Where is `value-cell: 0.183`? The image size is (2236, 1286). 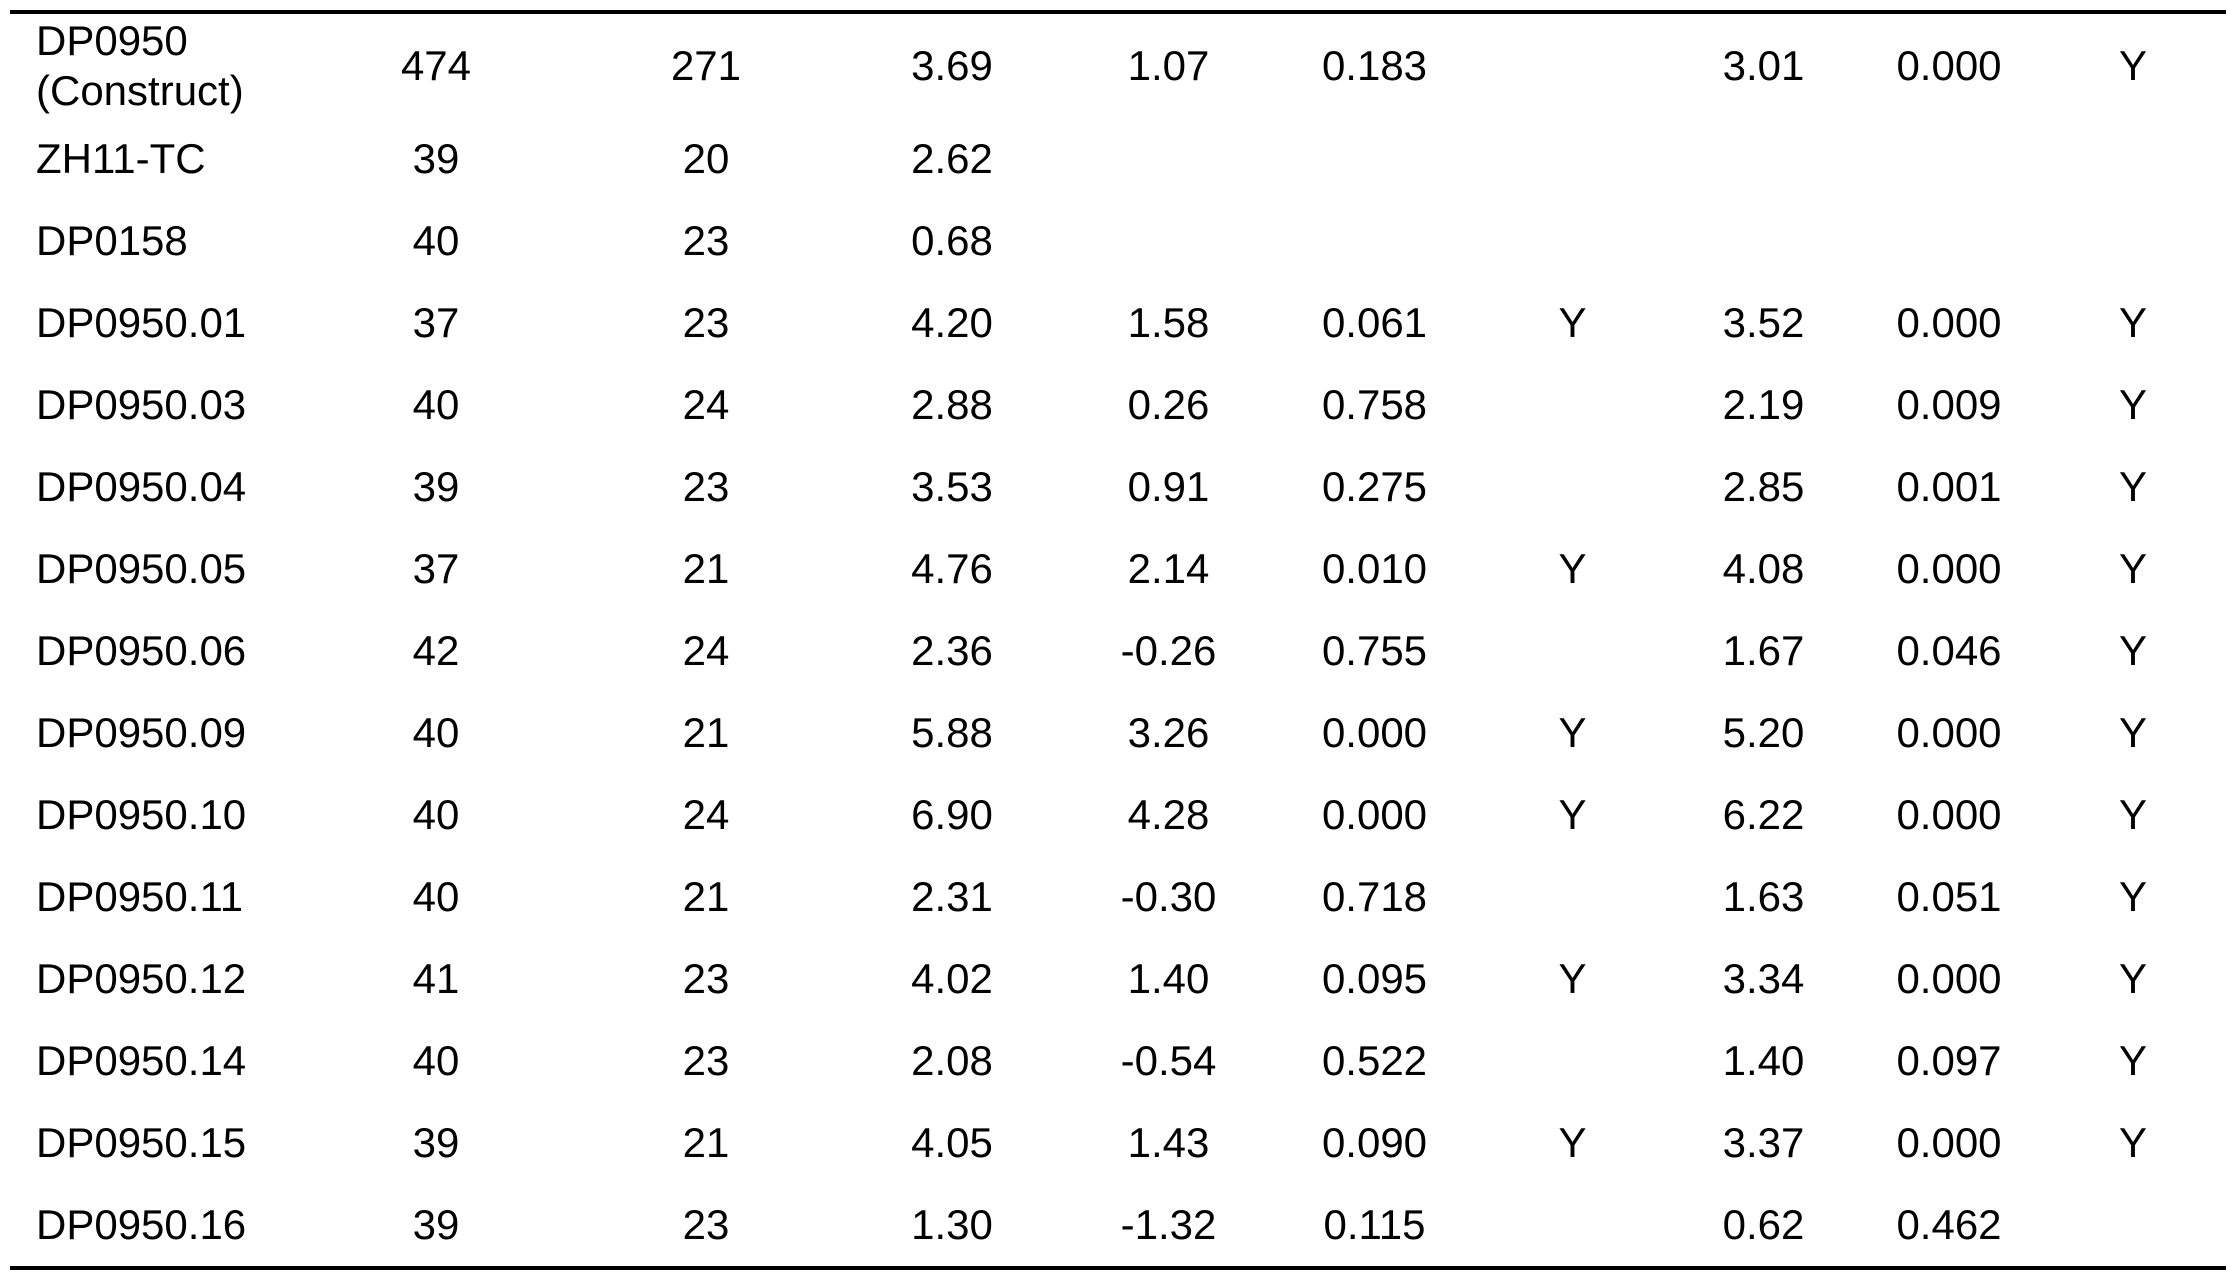
value-cell: 0.183 is located at coordinates (1374, 65).